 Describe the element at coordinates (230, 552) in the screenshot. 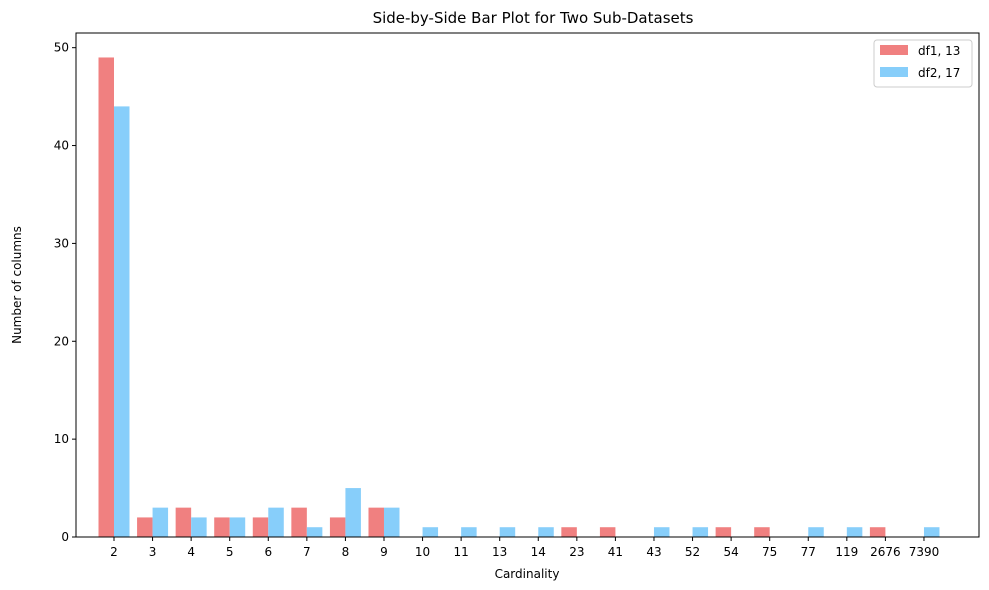

I see `x-tick-label: 5` at that location.